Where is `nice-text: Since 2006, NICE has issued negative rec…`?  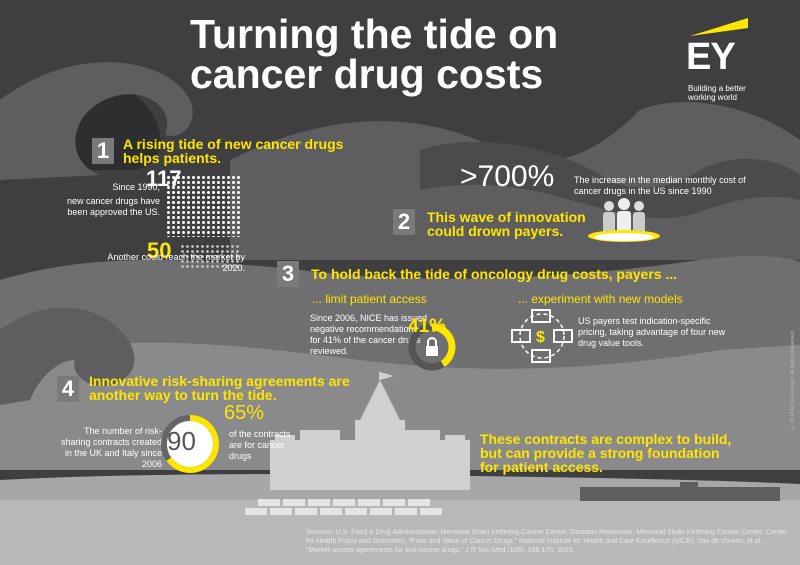
nice-text: Since 2006, NICE has issued negative rec… is located at coordinates (369, 334).